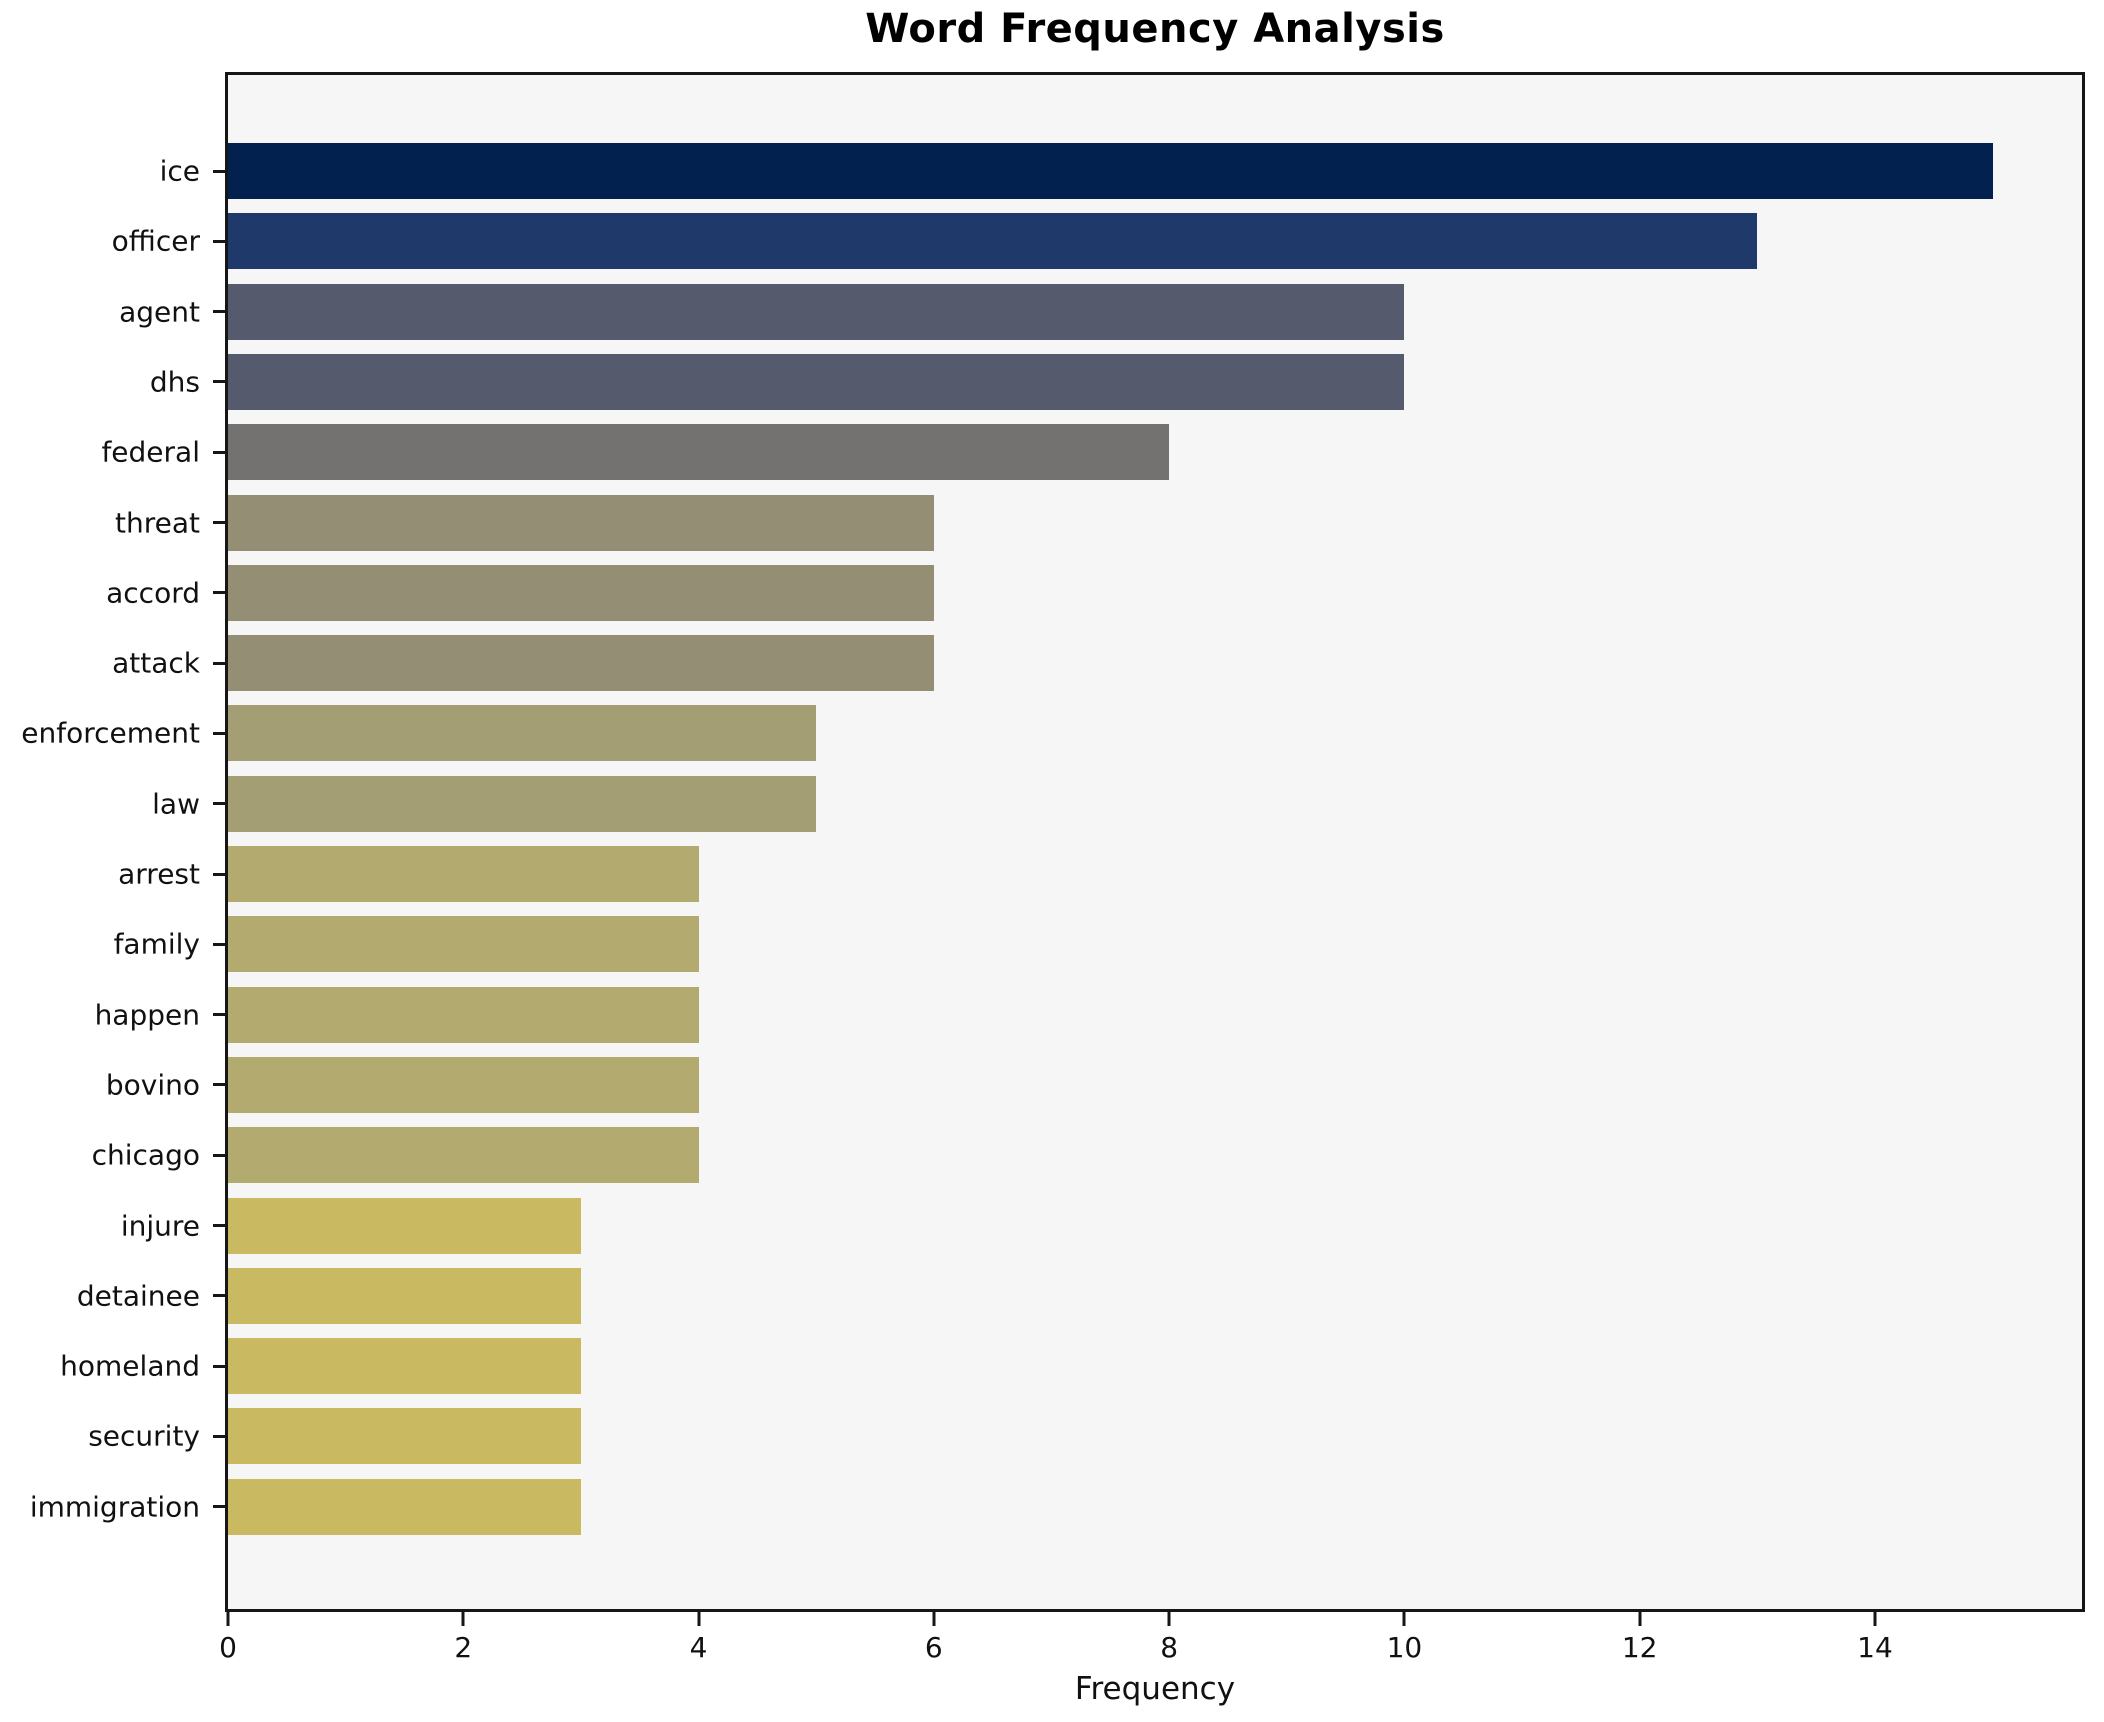 The height and width of the screenshot is (1722, 2104). I want to click on y-tick-label-agent: agent, so click(159, 312).